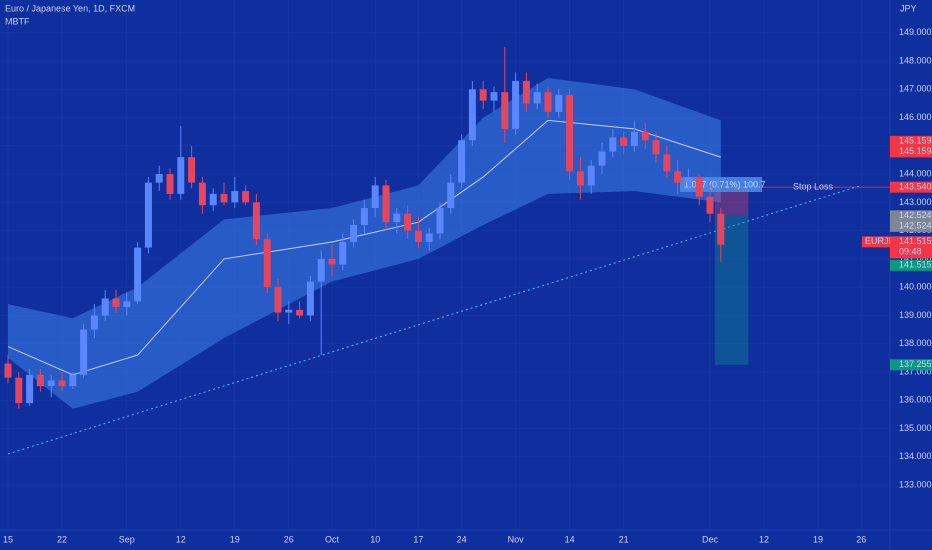 Image resolution: width=932 pixels, height=550 pixels. What do you see at coordinates (624, 539) in the screenshot?
I see `x-tick-label: 21` at bounding box center [624, 539].